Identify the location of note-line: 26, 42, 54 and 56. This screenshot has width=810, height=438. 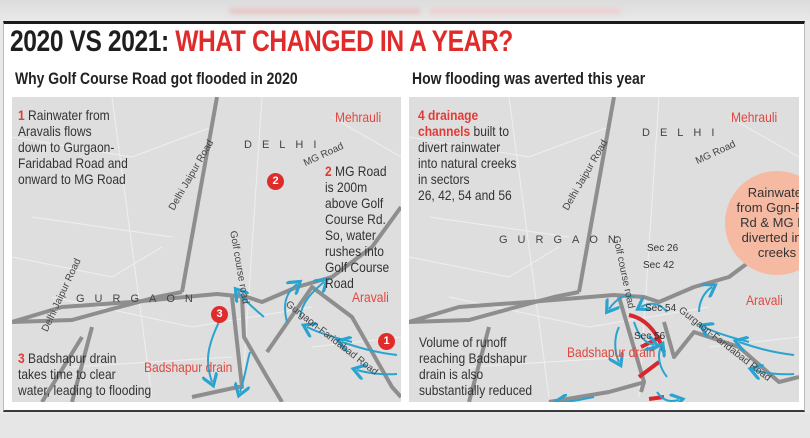
(465, 195).